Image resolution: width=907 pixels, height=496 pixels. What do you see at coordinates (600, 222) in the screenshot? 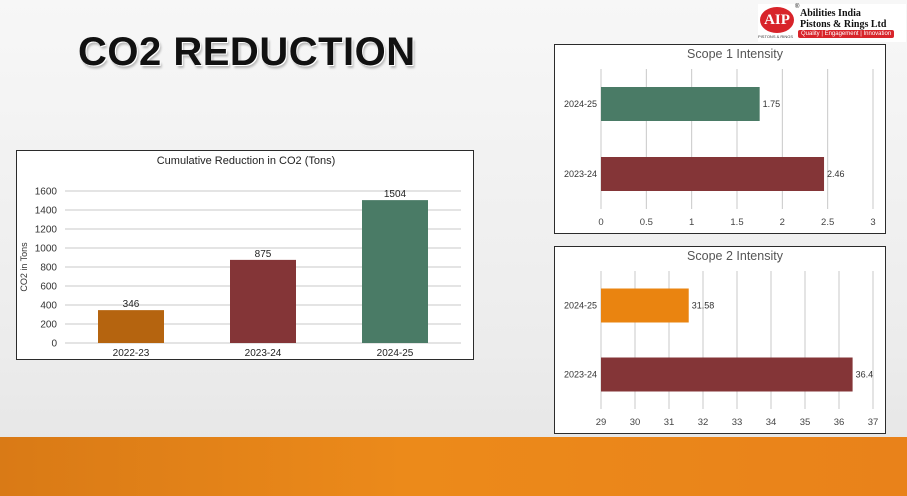
I see `x-tick-label: 0` at bounding box center [600, 222].